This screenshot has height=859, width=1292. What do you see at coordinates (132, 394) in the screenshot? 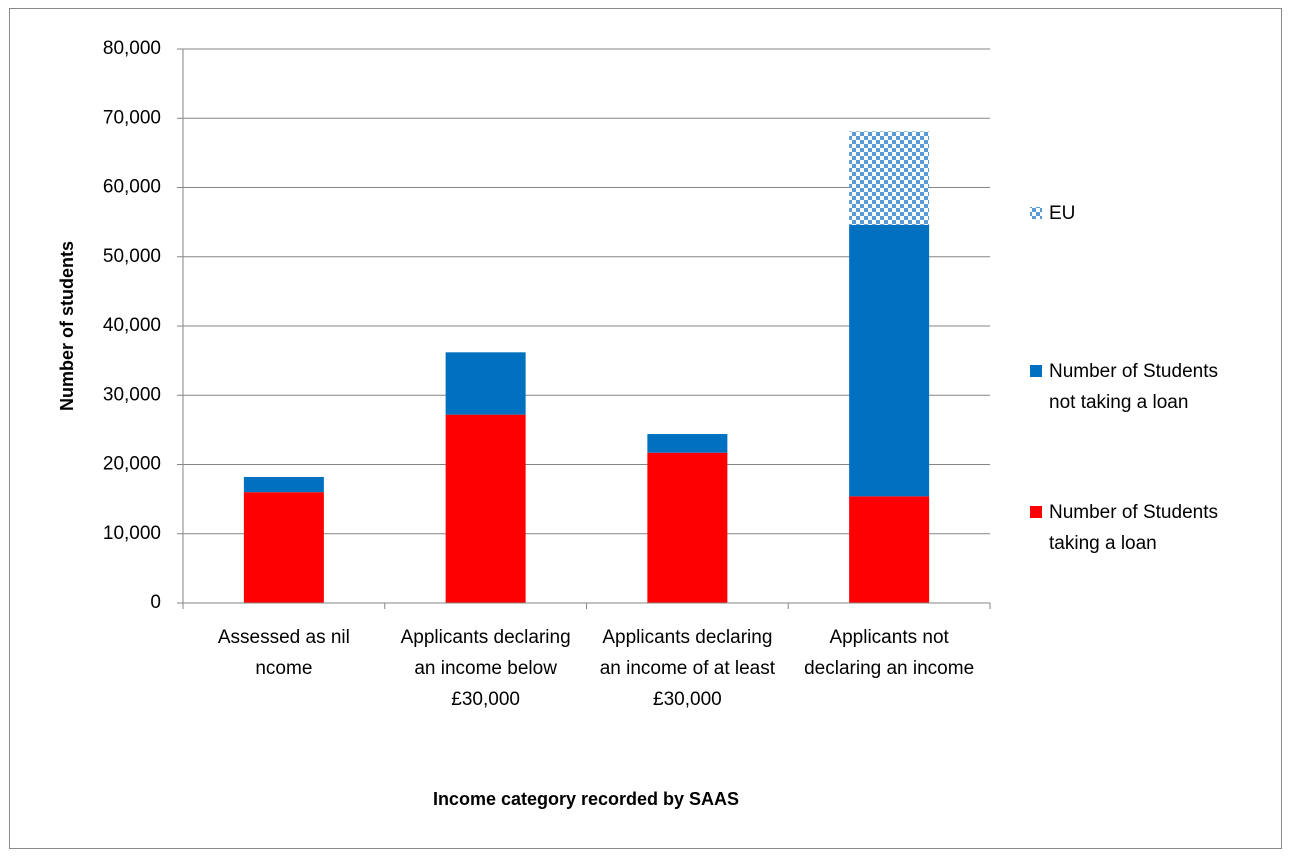
I see `y-tick-label: 30,000` at bounding box center [132, 394].